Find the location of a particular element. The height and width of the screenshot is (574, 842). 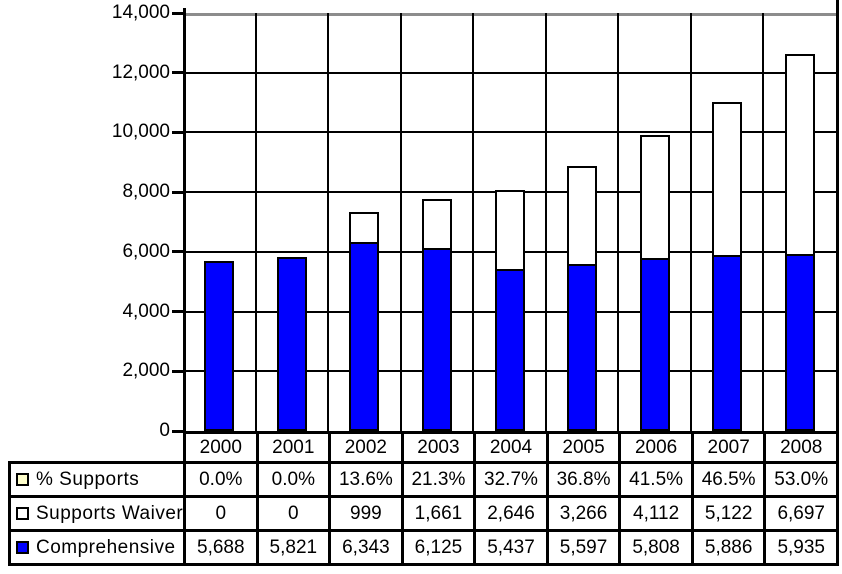

year-cell-2002: 2002 is located at coordinates (366, 447).